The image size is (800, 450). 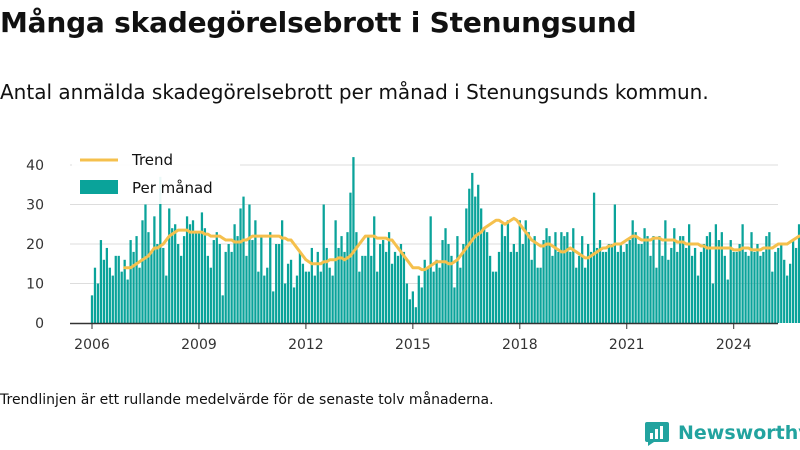 I want to click on legend-background, so click(x=156, y=176).